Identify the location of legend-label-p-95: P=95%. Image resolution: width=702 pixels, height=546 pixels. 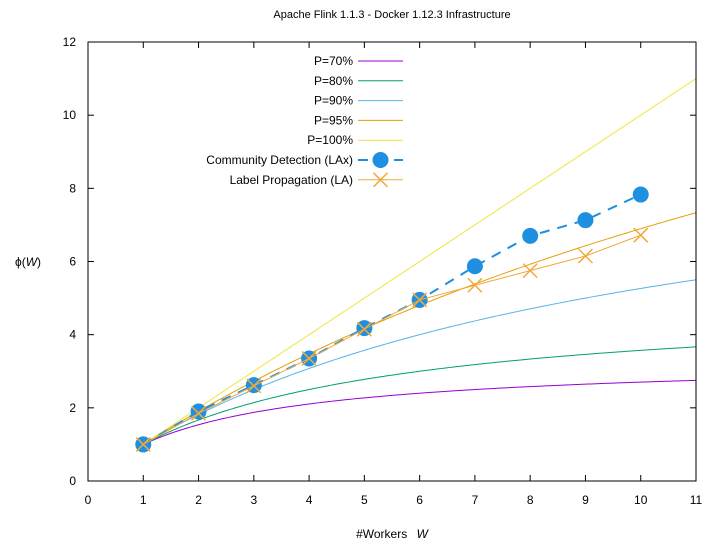
(333, 120).